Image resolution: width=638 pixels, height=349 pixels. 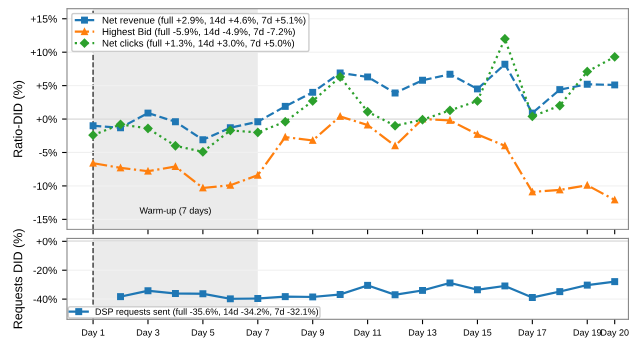 What do you see at coordinates (532, 333) in the screenshot?
I see `x-tick-label: Day 17` at bounding box center [532, 333].